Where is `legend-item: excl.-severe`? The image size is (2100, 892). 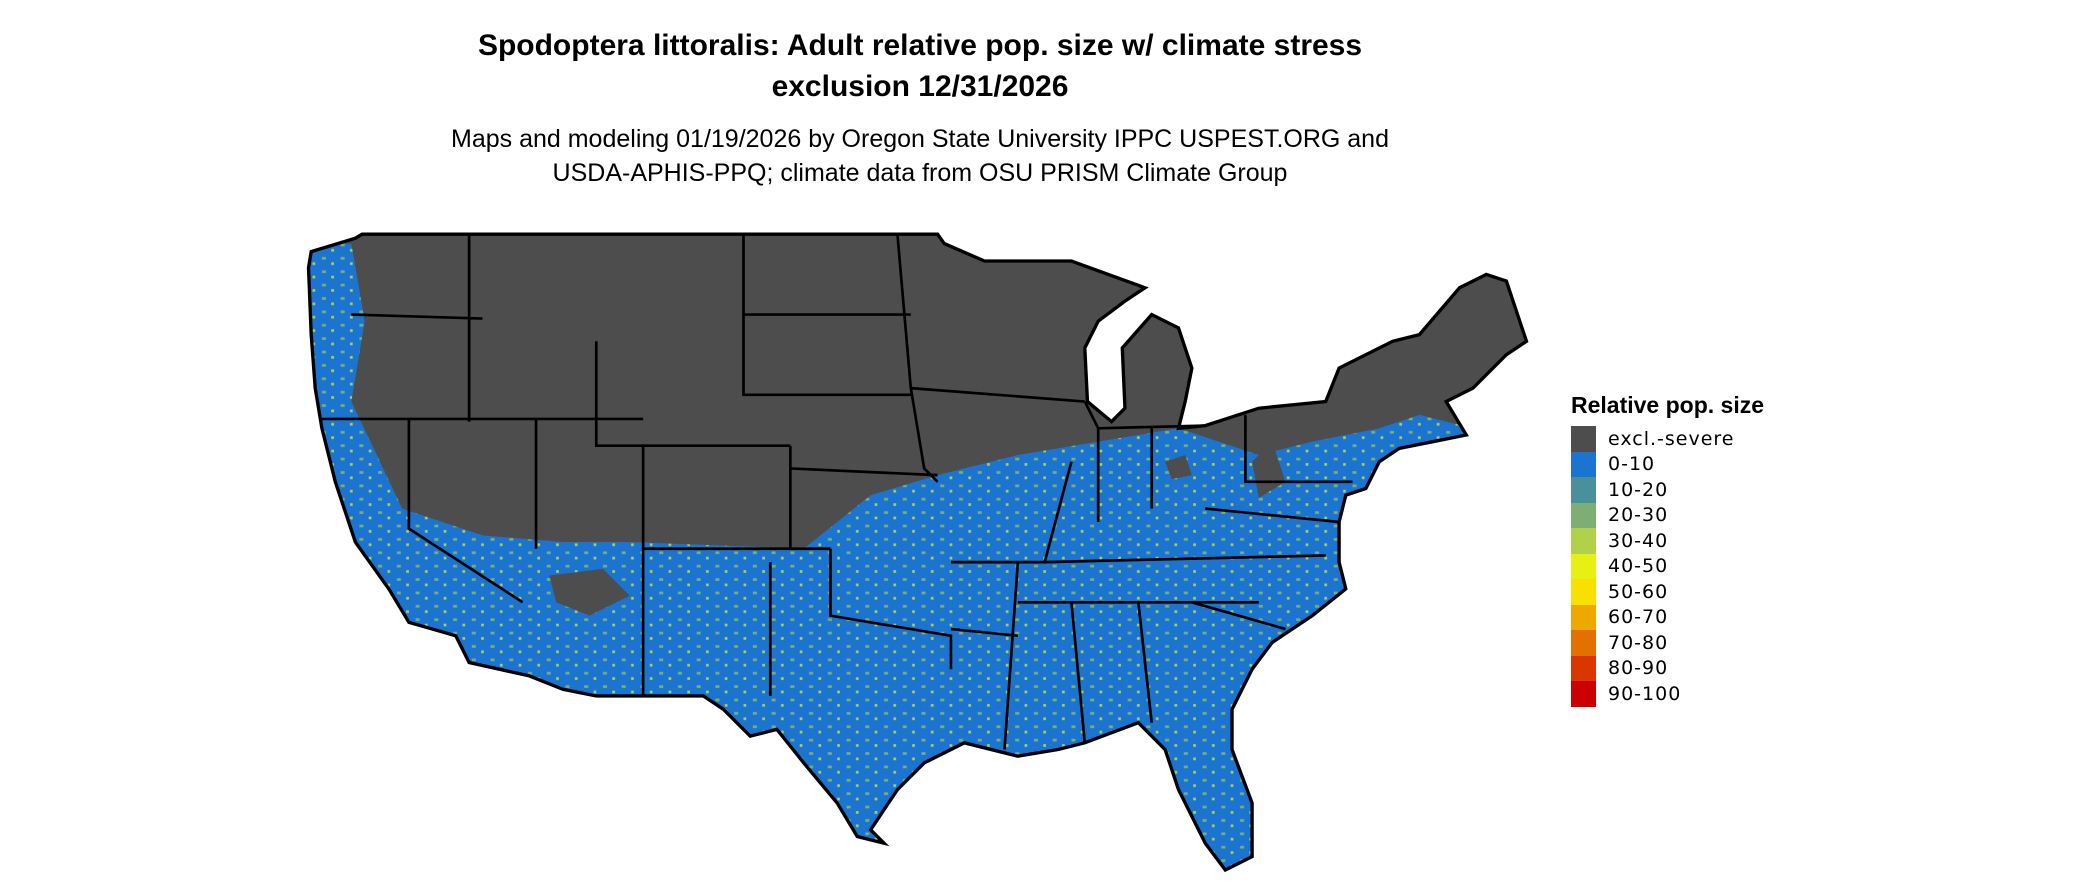 legend-item: excl.-severe is located at coordinates (1667, 439).